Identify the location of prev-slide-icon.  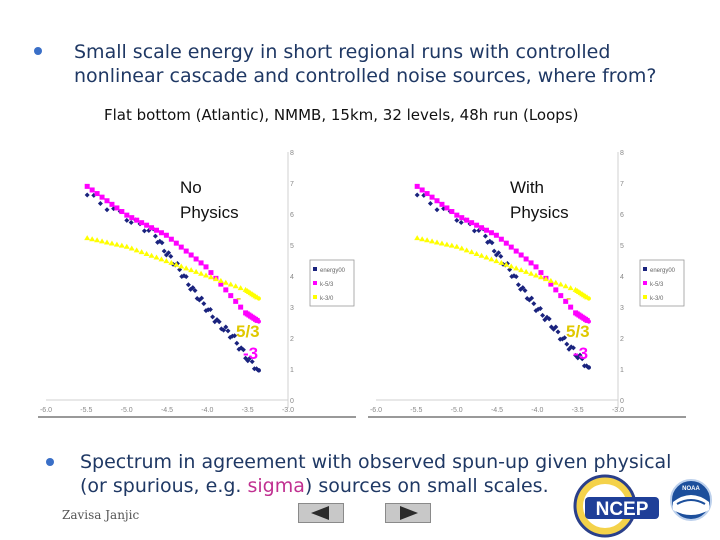
(320, 513).